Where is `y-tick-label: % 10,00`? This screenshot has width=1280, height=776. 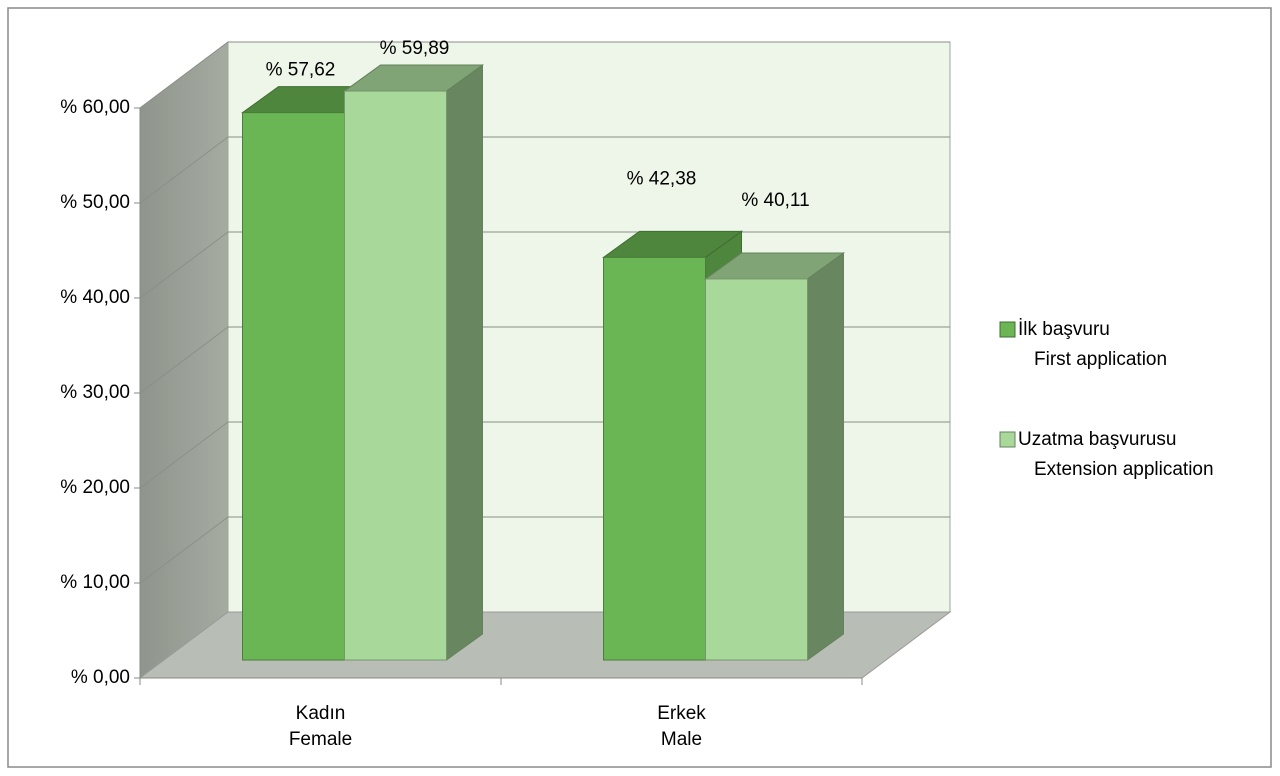 y-tick-label: % 10,00 is located at coordinates (95, 582).